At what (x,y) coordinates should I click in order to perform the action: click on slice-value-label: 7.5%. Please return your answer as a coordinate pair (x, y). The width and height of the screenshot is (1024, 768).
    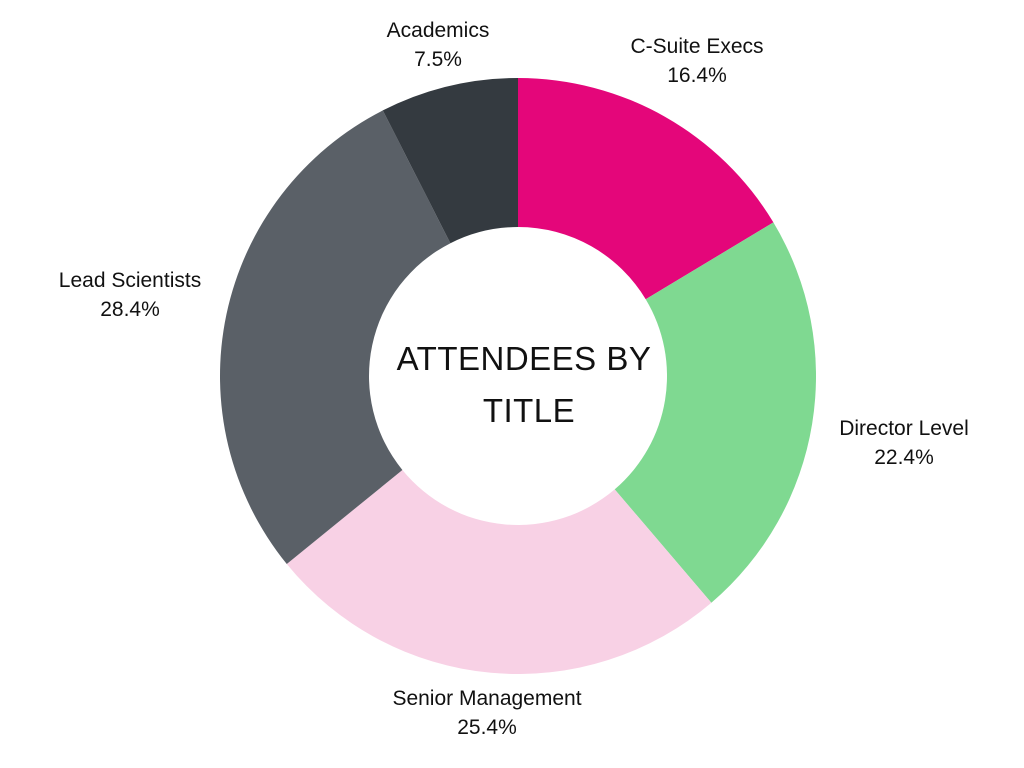
    Looking at the image, I should click on (438, 59).